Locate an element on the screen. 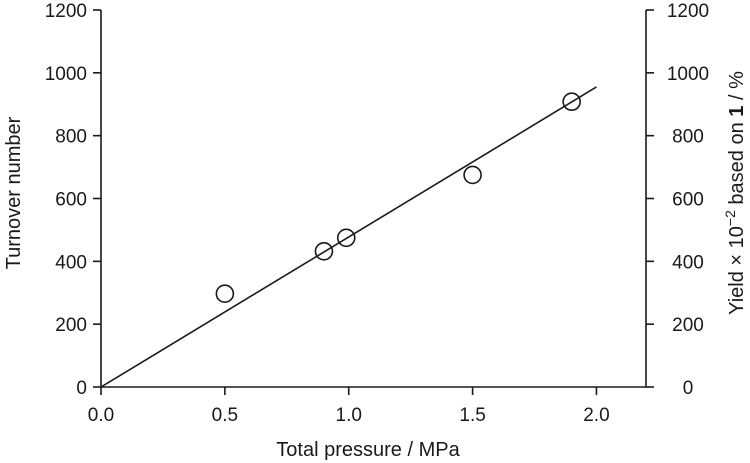 Image resolution: width=750 pixels, height=463 pixels. y2-tick-label: 600 is located at coordinates (688, 200).